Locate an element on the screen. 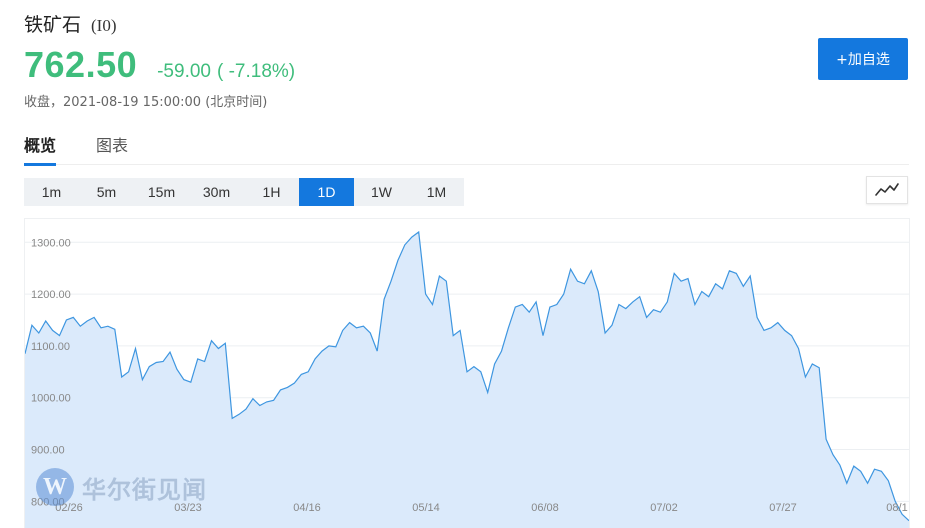 The width and height of the screenshot is (925, 528). x-tick-label: 07/27 is located at coordinates (783, 508).